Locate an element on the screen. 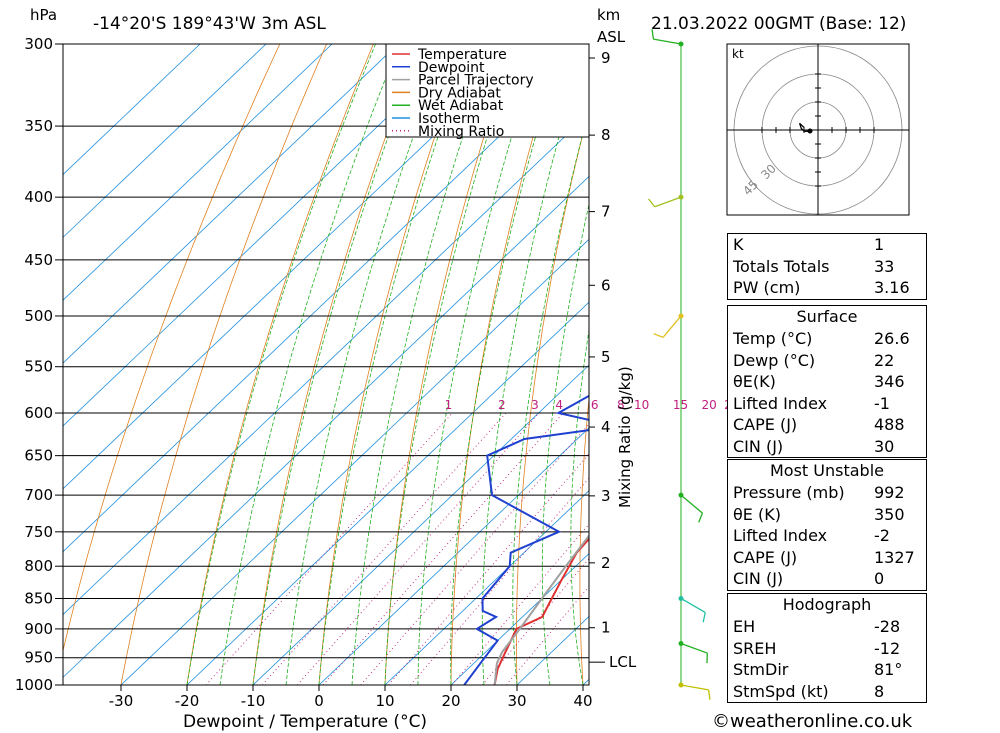  temperature-line is located at coordinates (541, 611).